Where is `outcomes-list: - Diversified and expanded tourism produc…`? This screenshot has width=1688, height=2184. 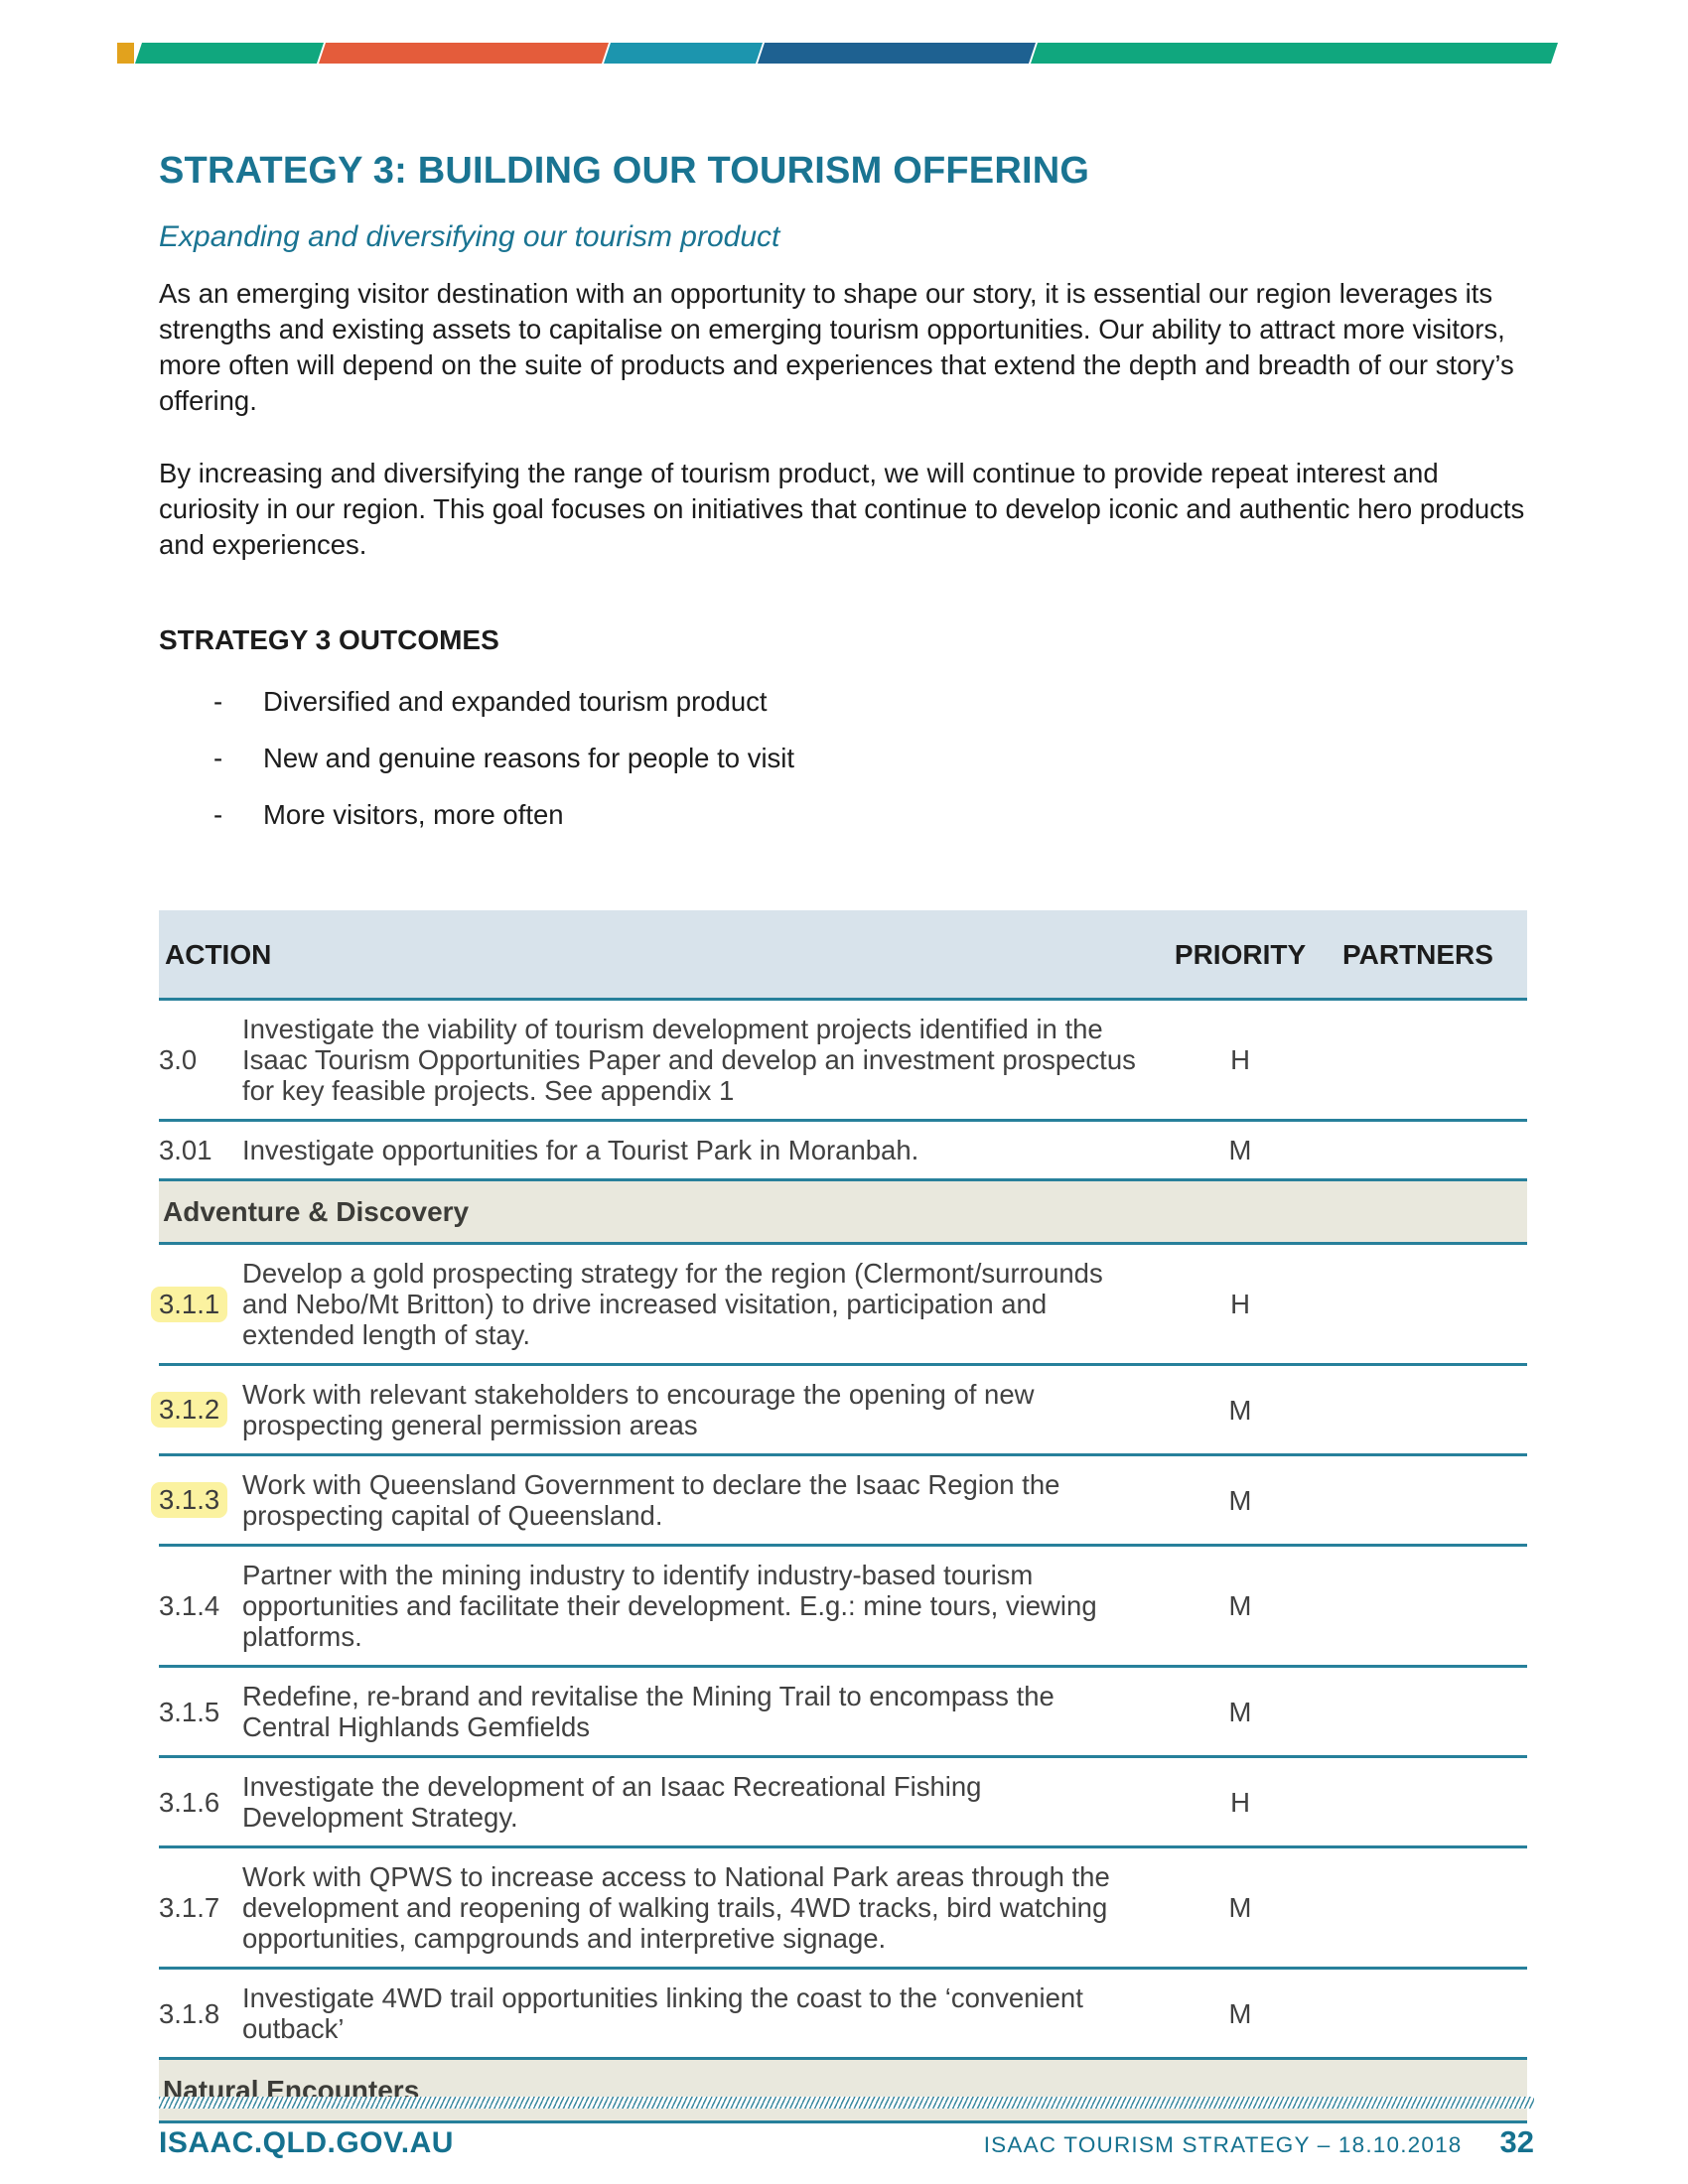 outcomes-list: - Diversified and expanded tourism produc… is located at coordinates (846, 758).